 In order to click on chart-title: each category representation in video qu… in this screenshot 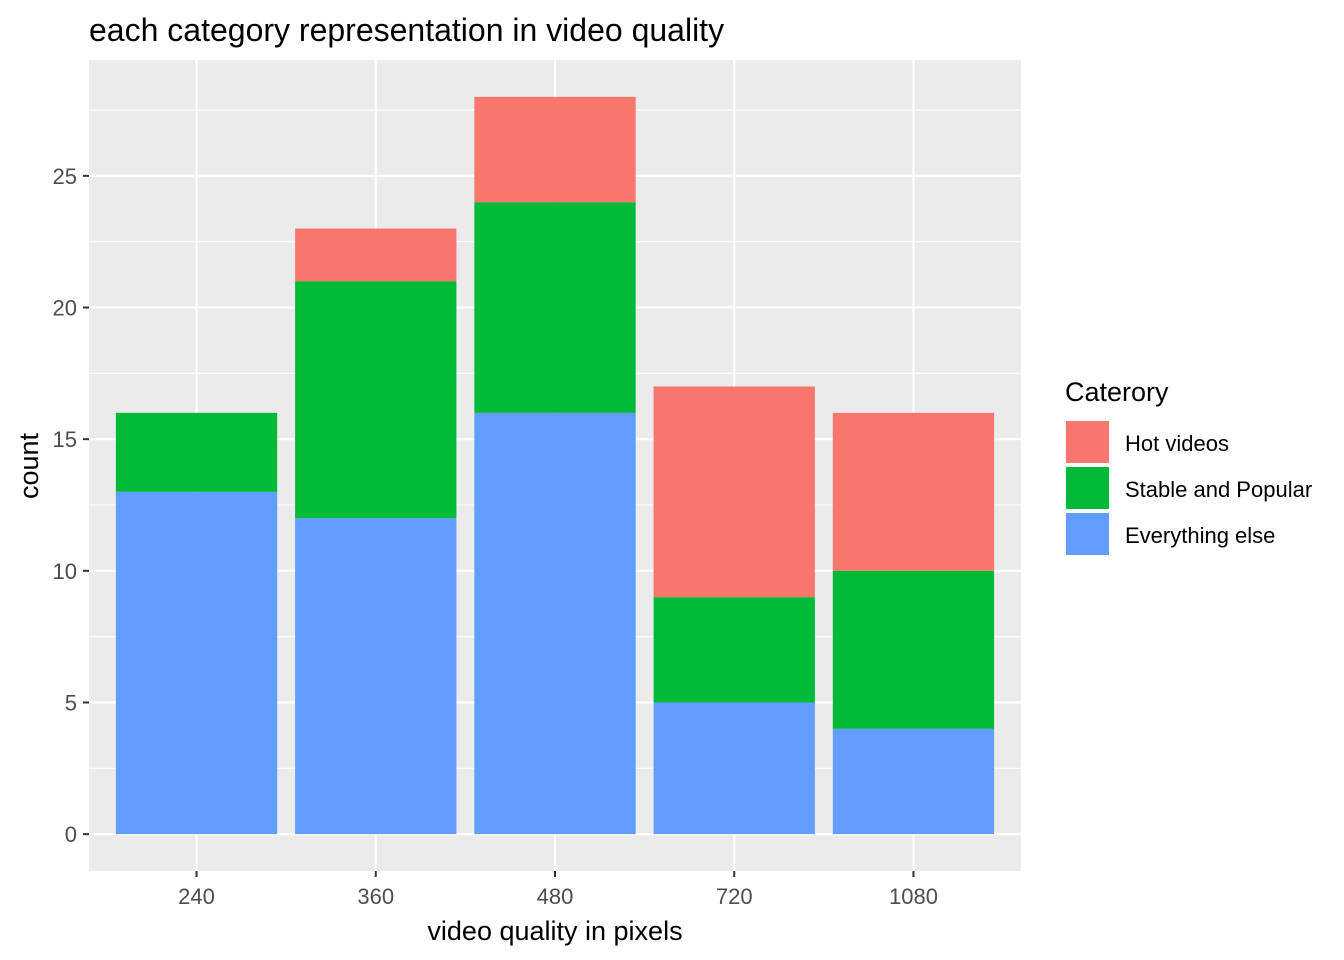, I will do `click(406, 30)`.